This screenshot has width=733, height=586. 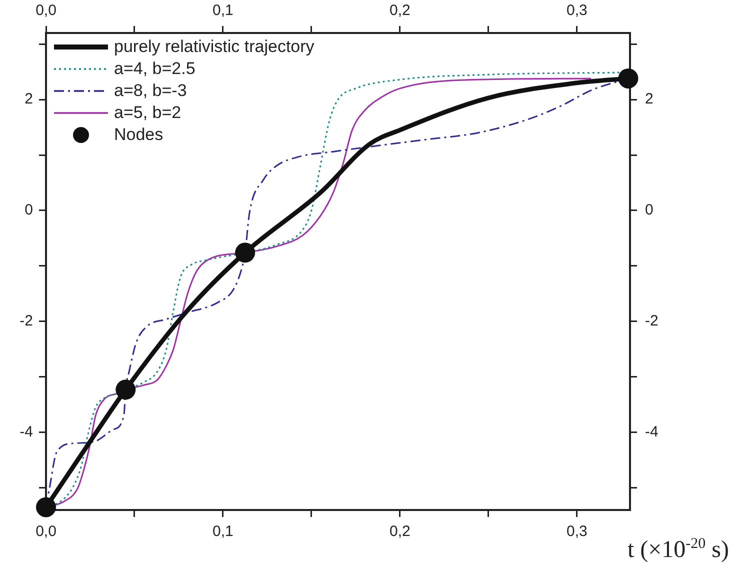 What do you see at coordinates (577, 11) in the screenshot?
I see `x2-tick-label: 0,3` at bounding box center [577, 11].